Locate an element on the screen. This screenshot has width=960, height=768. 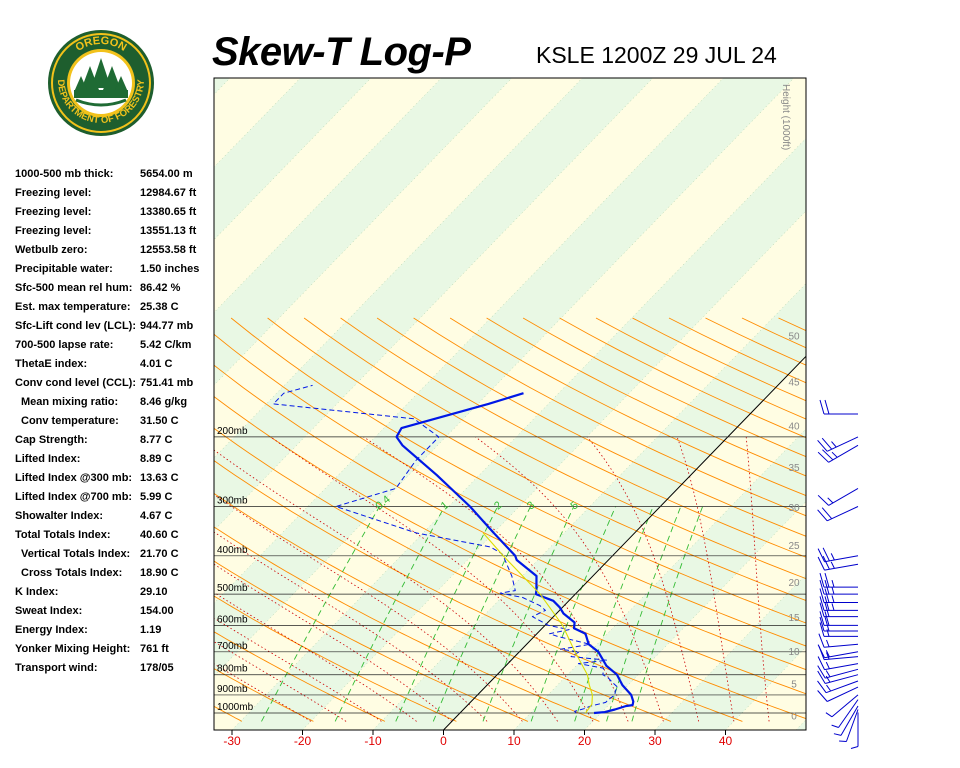
stat-value: 8.89 C is located at coordinates (156, 459).